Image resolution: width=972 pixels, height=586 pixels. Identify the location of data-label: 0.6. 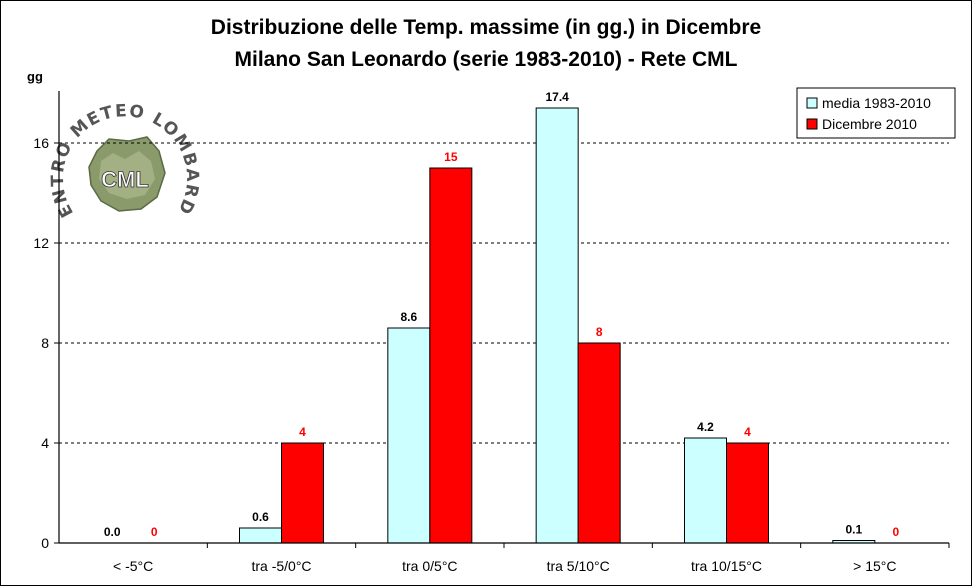
(260, 517).